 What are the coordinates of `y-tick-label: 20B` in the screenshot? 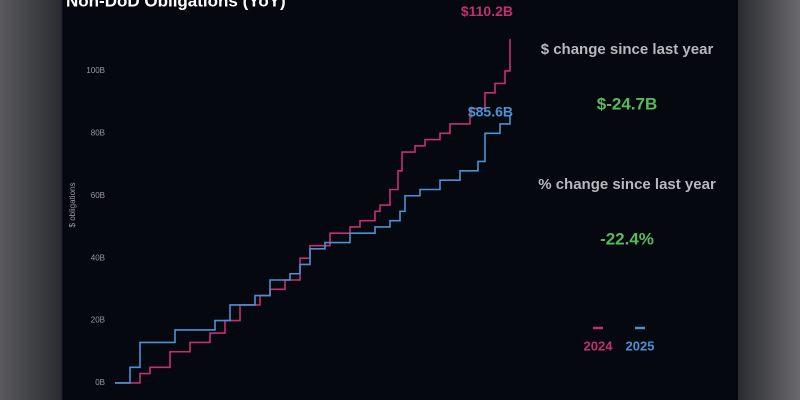 It's located at (98, 320).